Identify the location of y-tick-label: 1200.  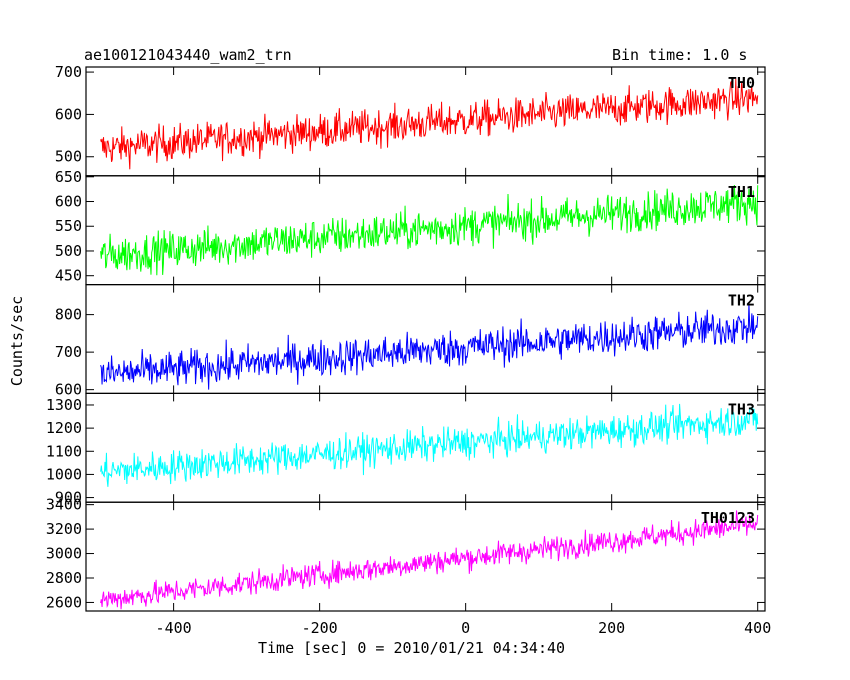
(64, 428).